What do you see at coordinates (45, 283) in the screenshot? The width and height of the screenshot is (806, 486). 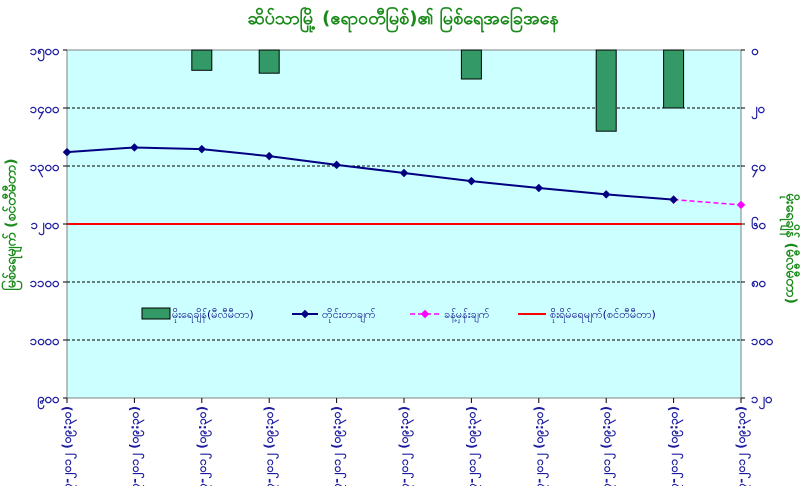 I see `y-left-tick-label: ၁၁၀၀` at bounding box center [45, 283].